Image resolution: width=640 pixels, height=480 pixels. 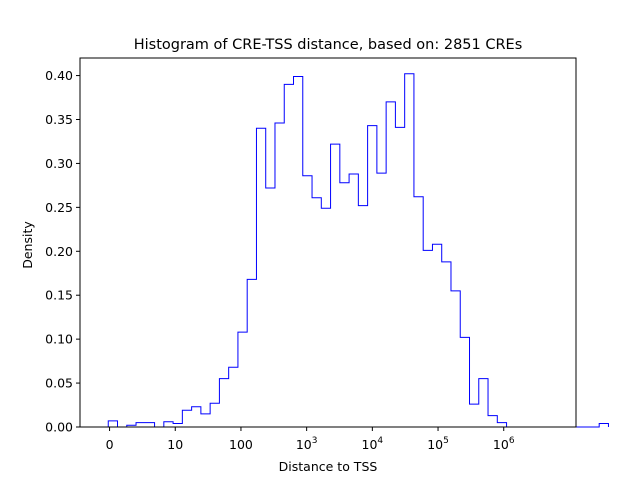 What do you see at coordinates (315, 441) in the screenshot?
I see `x-tick-exponent: 3` at bounding box center [315, 441].